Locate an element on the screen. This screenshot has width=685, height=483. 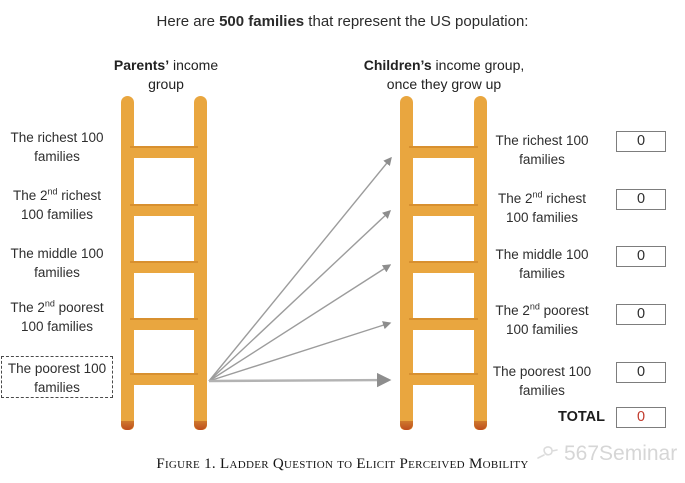
intro-pre: Here are is located at coordinates (188, 21).